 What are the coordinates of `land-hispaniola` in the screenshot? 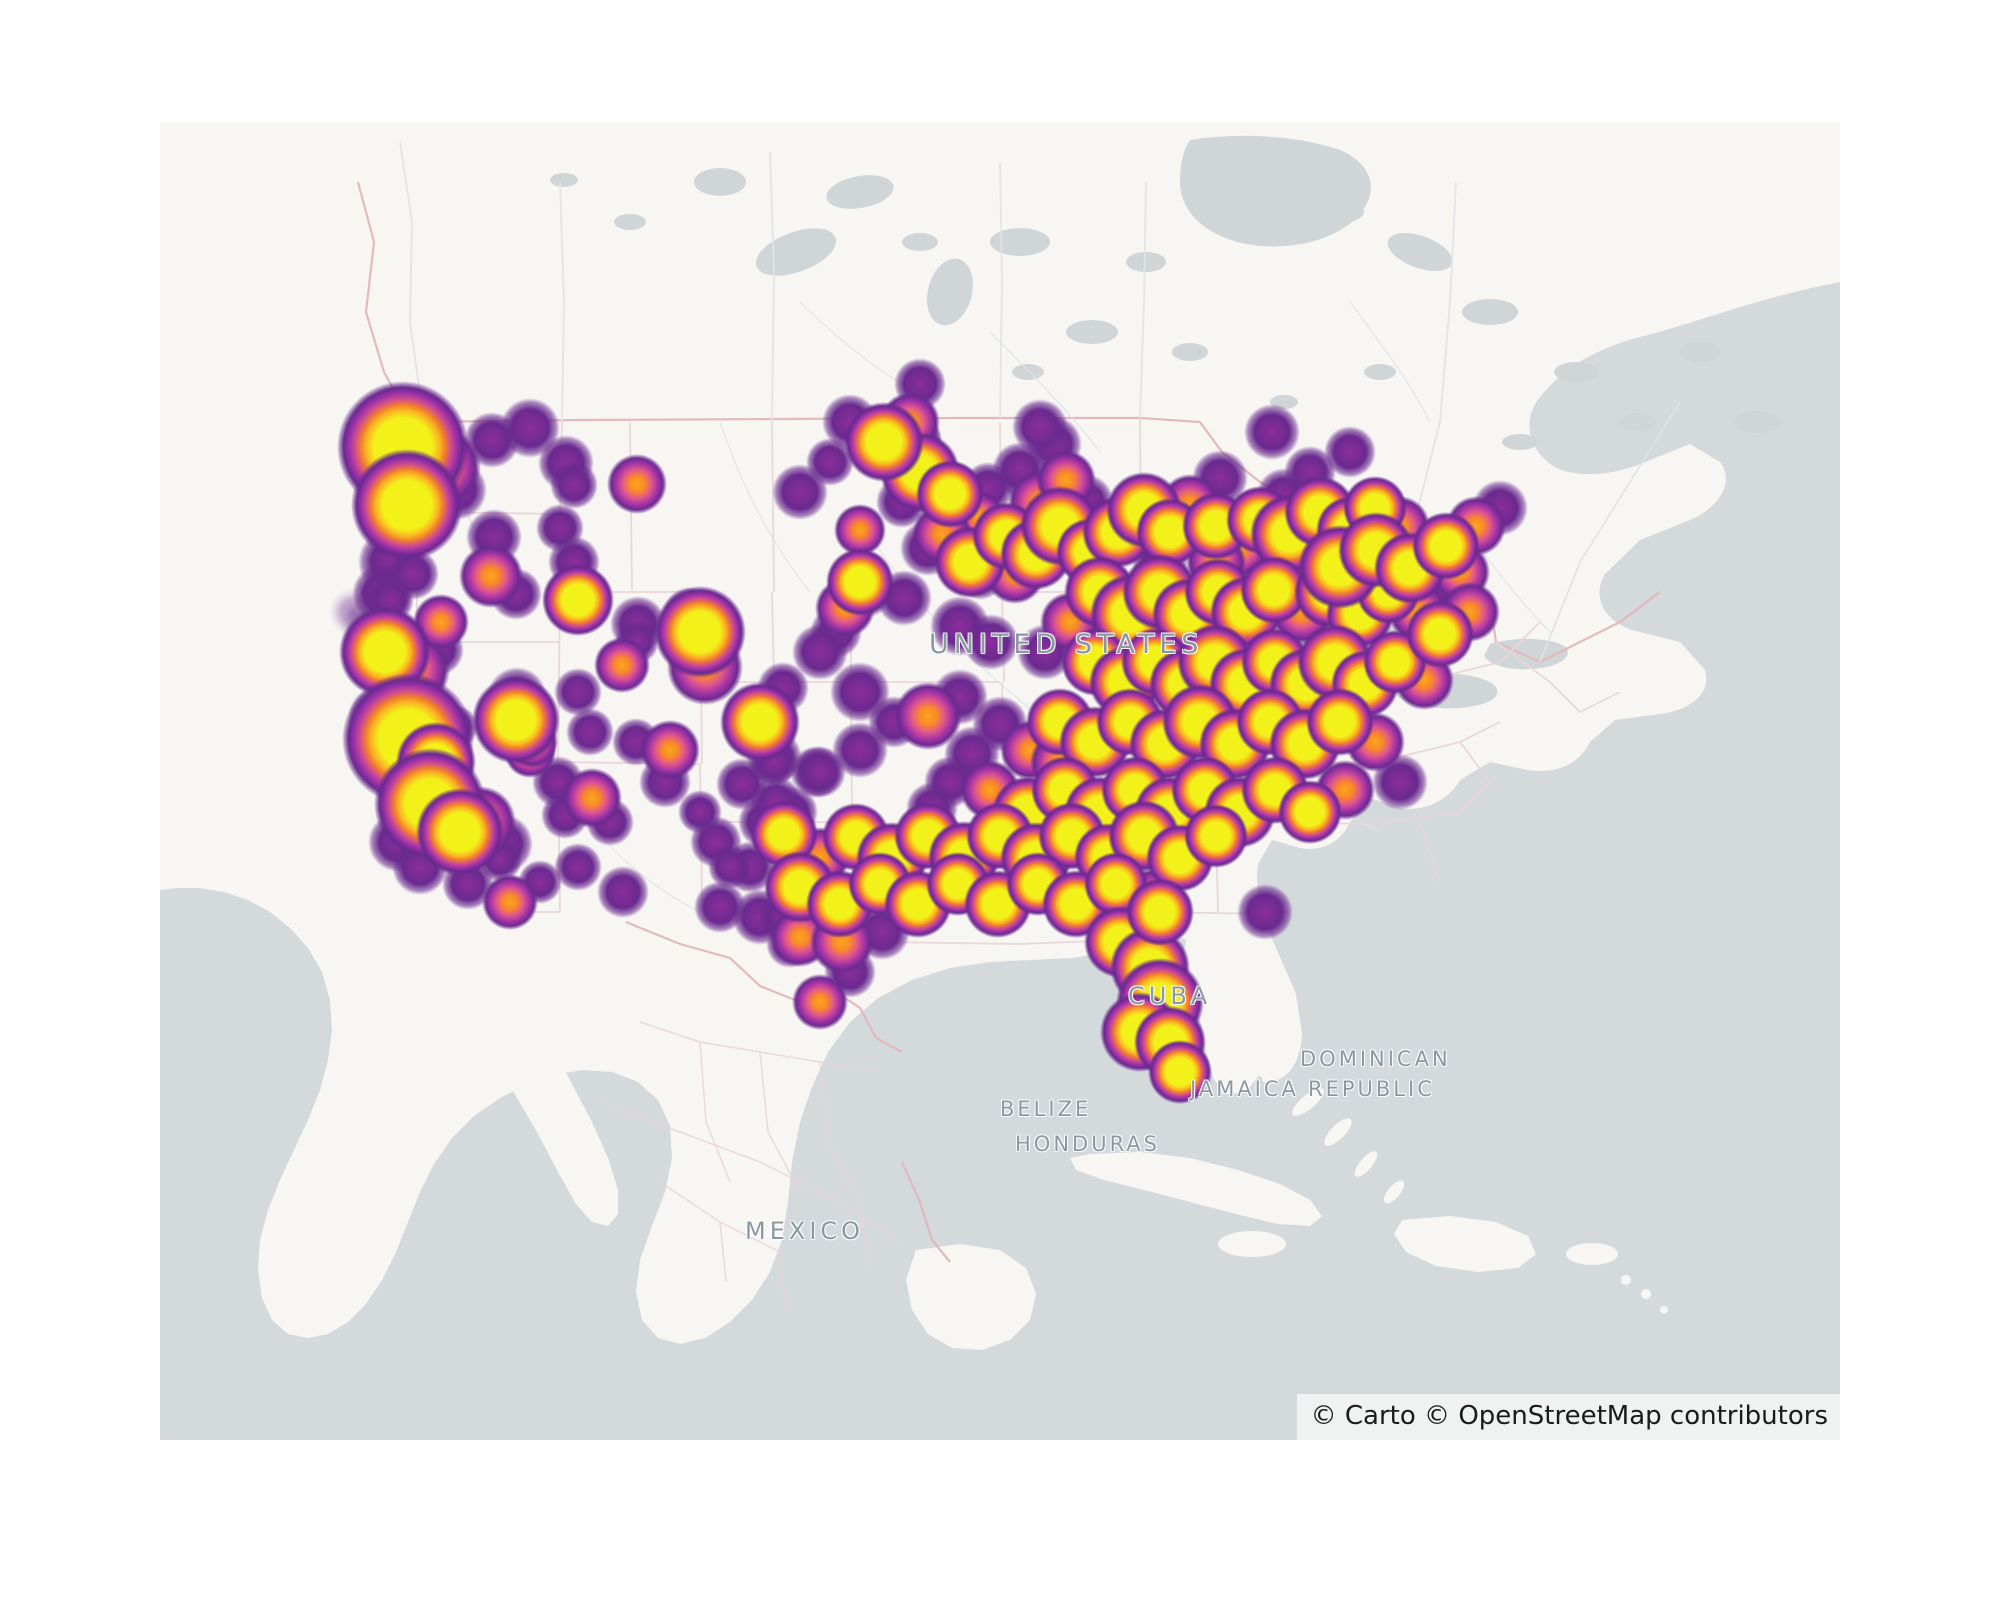 It's located at (1465, 1244).